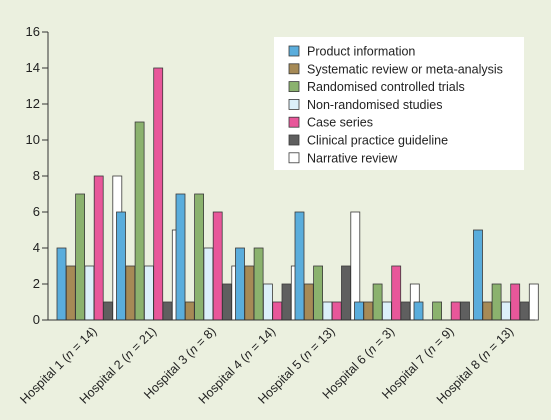 The height and width of the screenshot is (420, 551). Describe the element at coordinates (36, 247) in the screenshot. I see `y-tick-label: 4` at that location.